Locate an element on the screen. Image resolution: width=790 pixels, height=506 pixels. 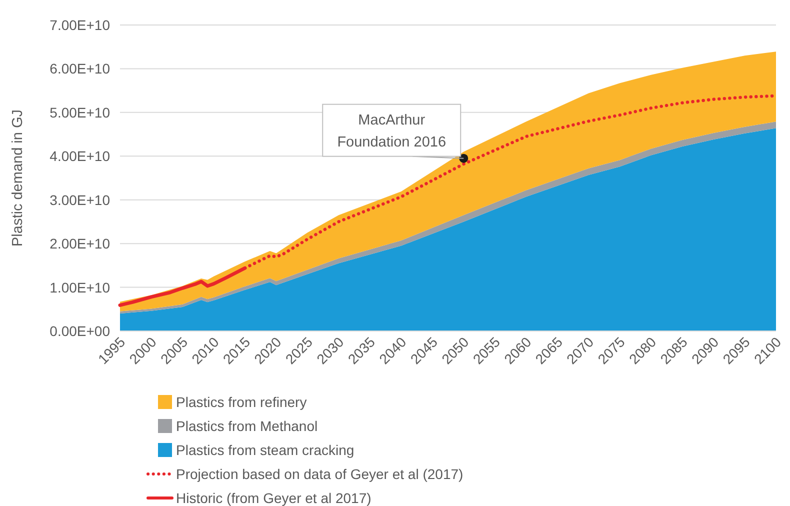
y-tick-label: 0.00E+00 is located at coordinates (80, 331).